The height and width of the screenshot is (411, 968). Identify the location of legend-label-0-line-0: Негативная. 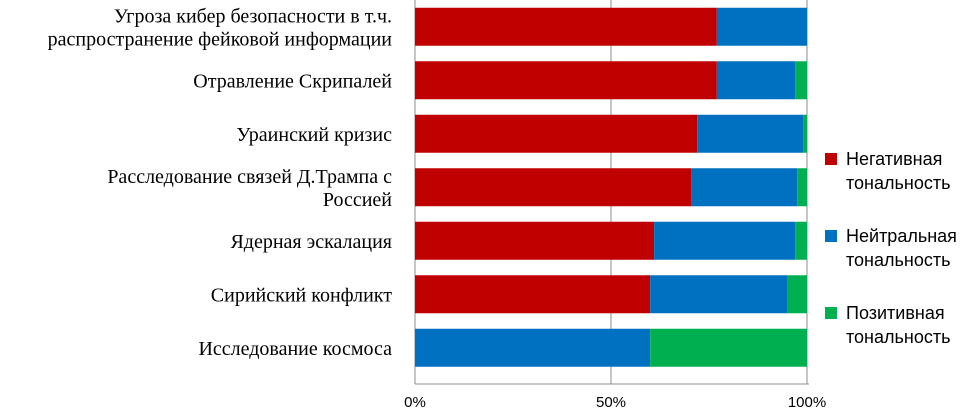
(894, 159).